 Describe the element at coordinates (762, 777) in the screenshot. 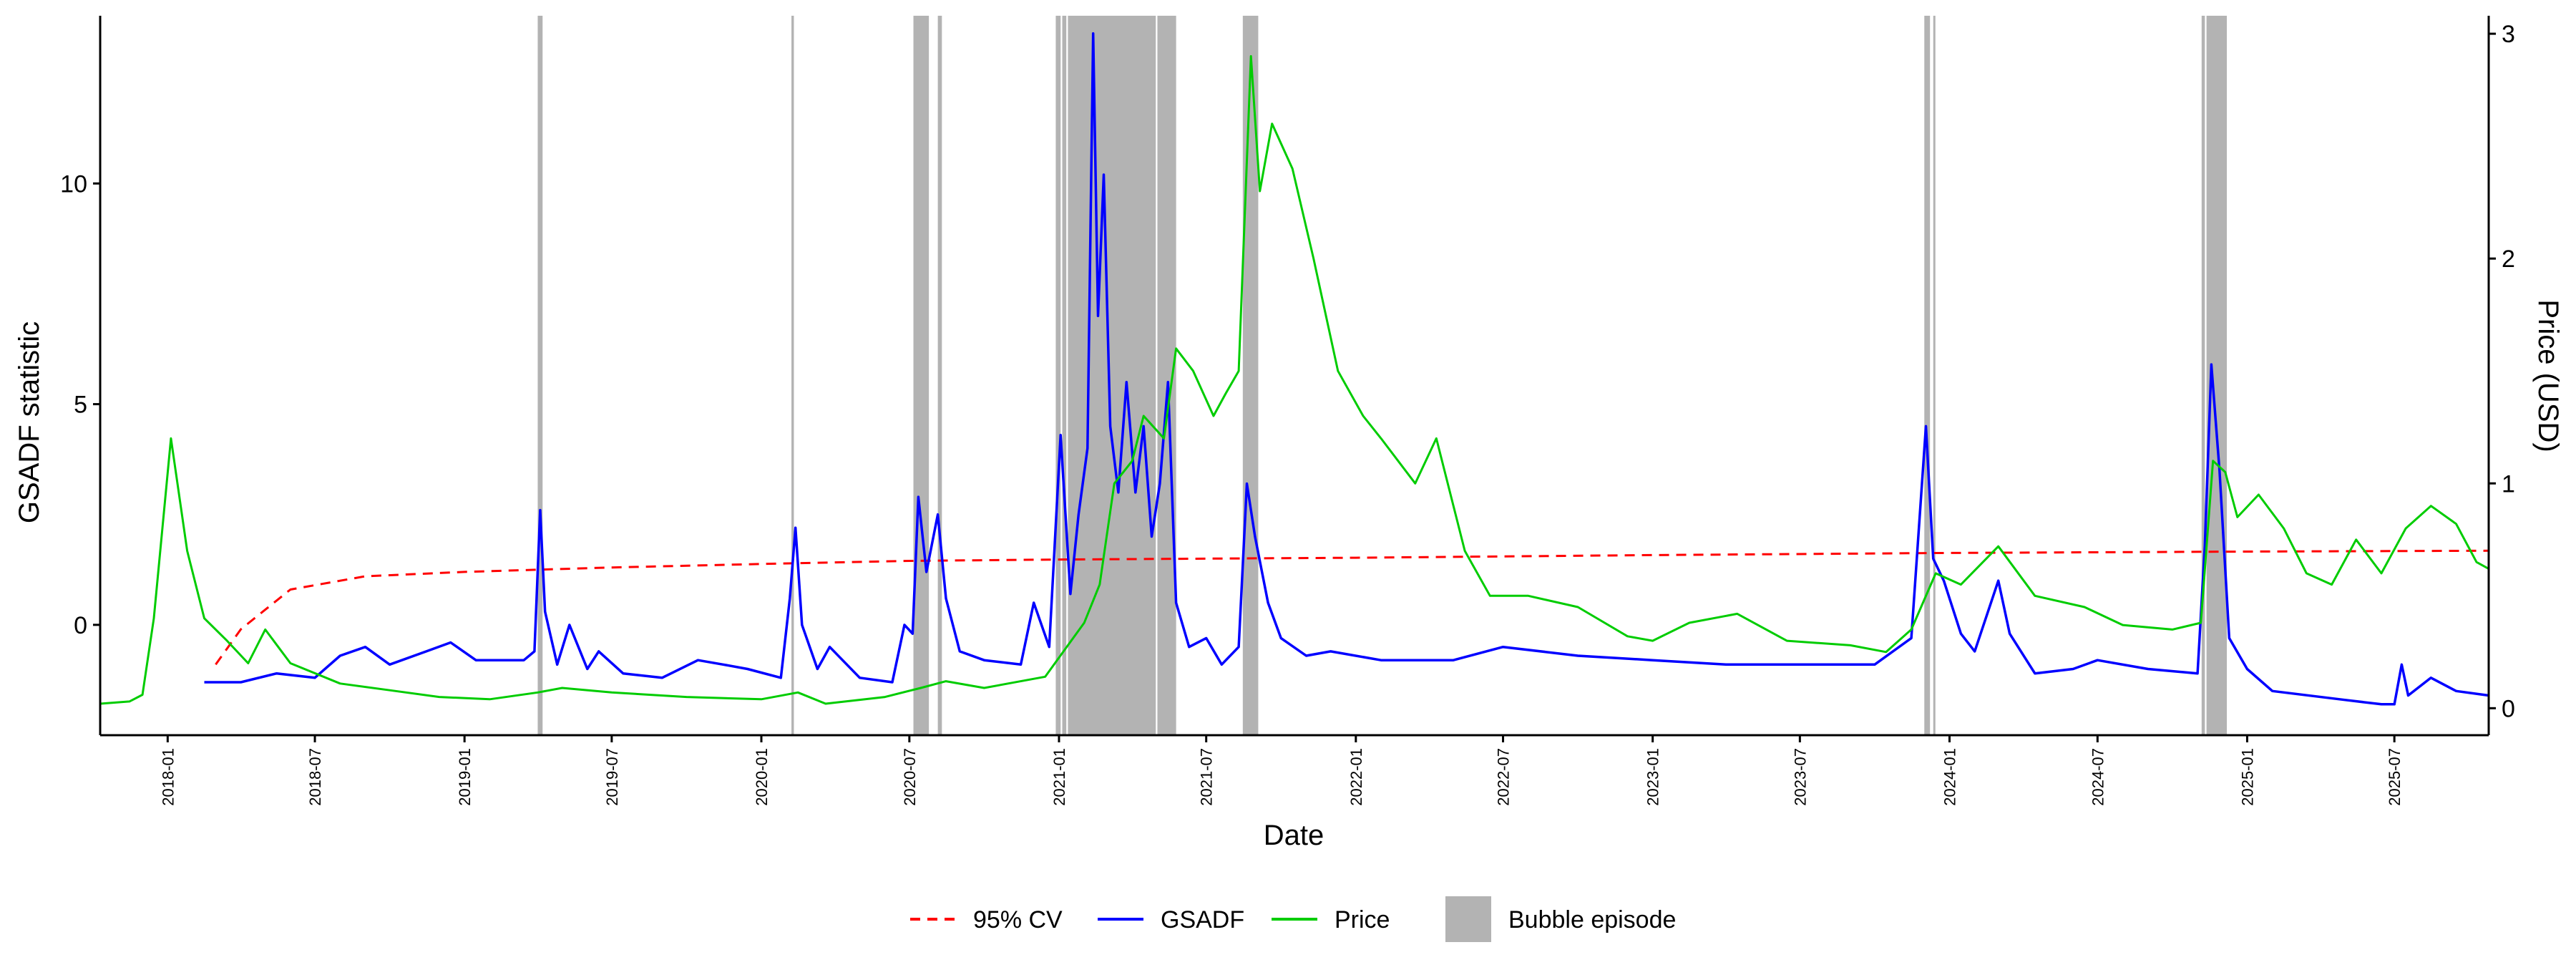

I see `x-tick-label: 2020-01` at that location.